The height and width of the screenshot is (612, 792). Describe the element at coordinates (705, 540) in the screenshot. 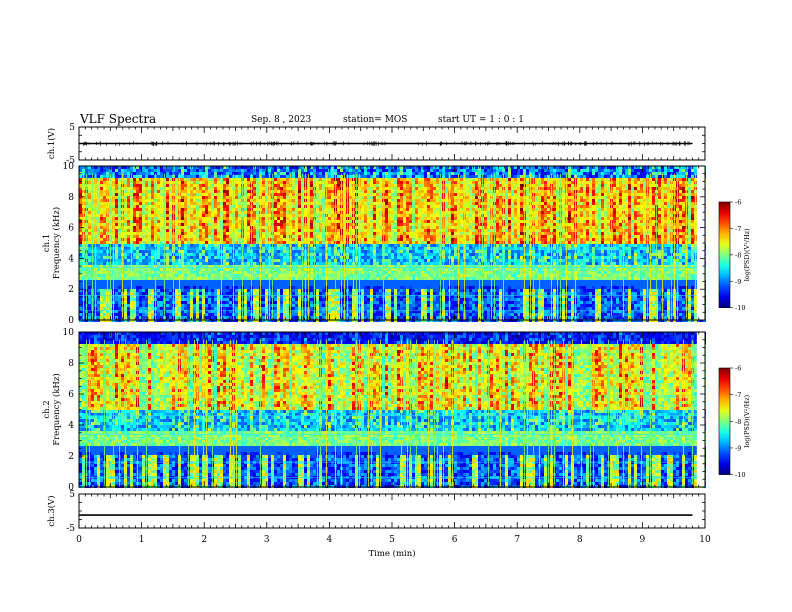

I see `x-axis-tick-label: 10` at that location.